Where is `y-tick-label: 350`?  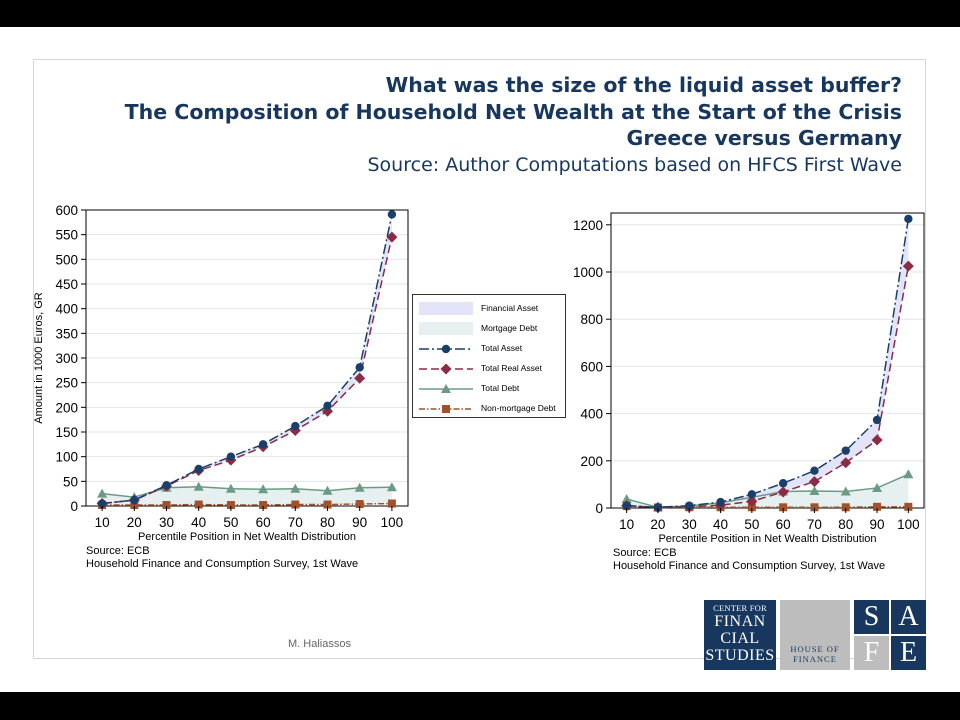
y-tick-label: 350 is located at coordinates (66, 333).